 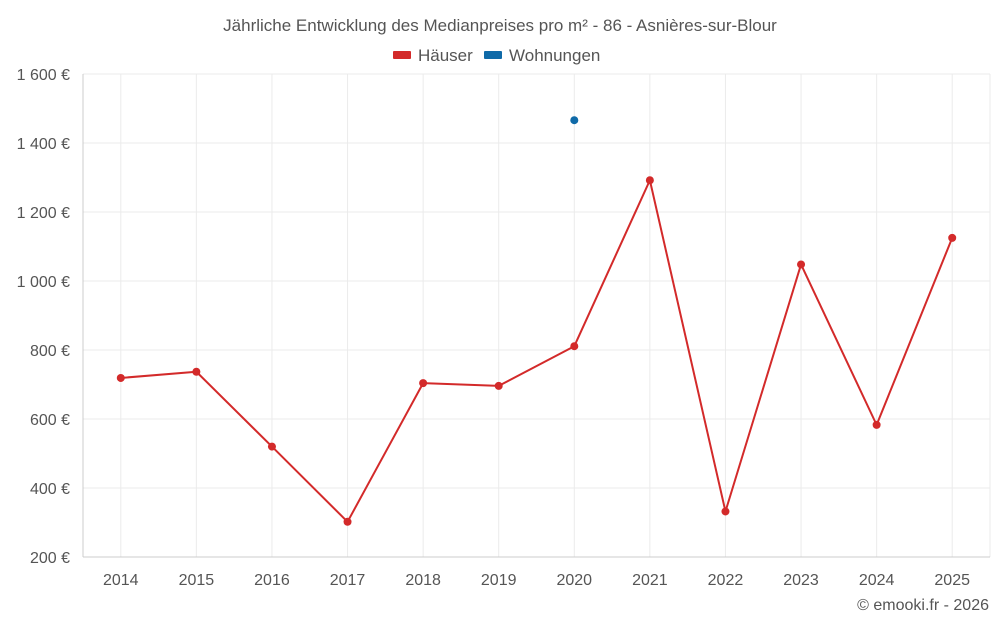 What do you see at coordinates (574, 120) in the screenshot?
I see `data-point-wohnungen` at bounding box center [574, 120].